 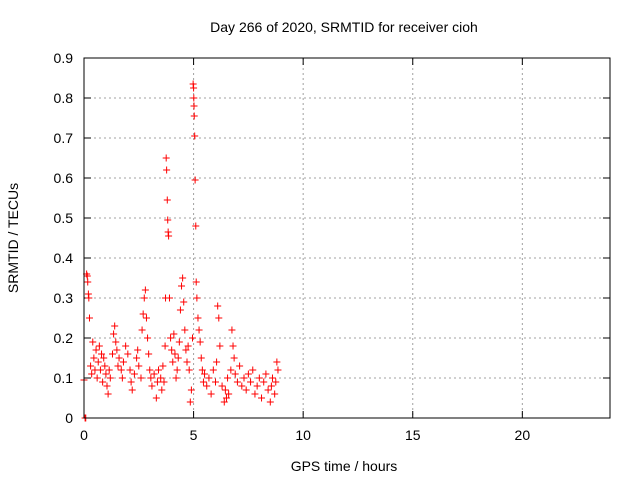 I want to click on y-tick-label: 0, so click(x=69, y=418).